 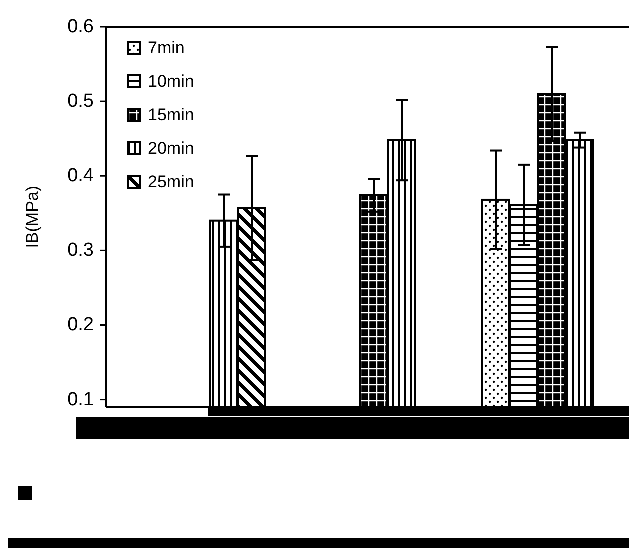 What do you see at coordinates (81, 251) in the screenshot?
I see `y-tick-label: 0.3` at bounding box center [81, 251].